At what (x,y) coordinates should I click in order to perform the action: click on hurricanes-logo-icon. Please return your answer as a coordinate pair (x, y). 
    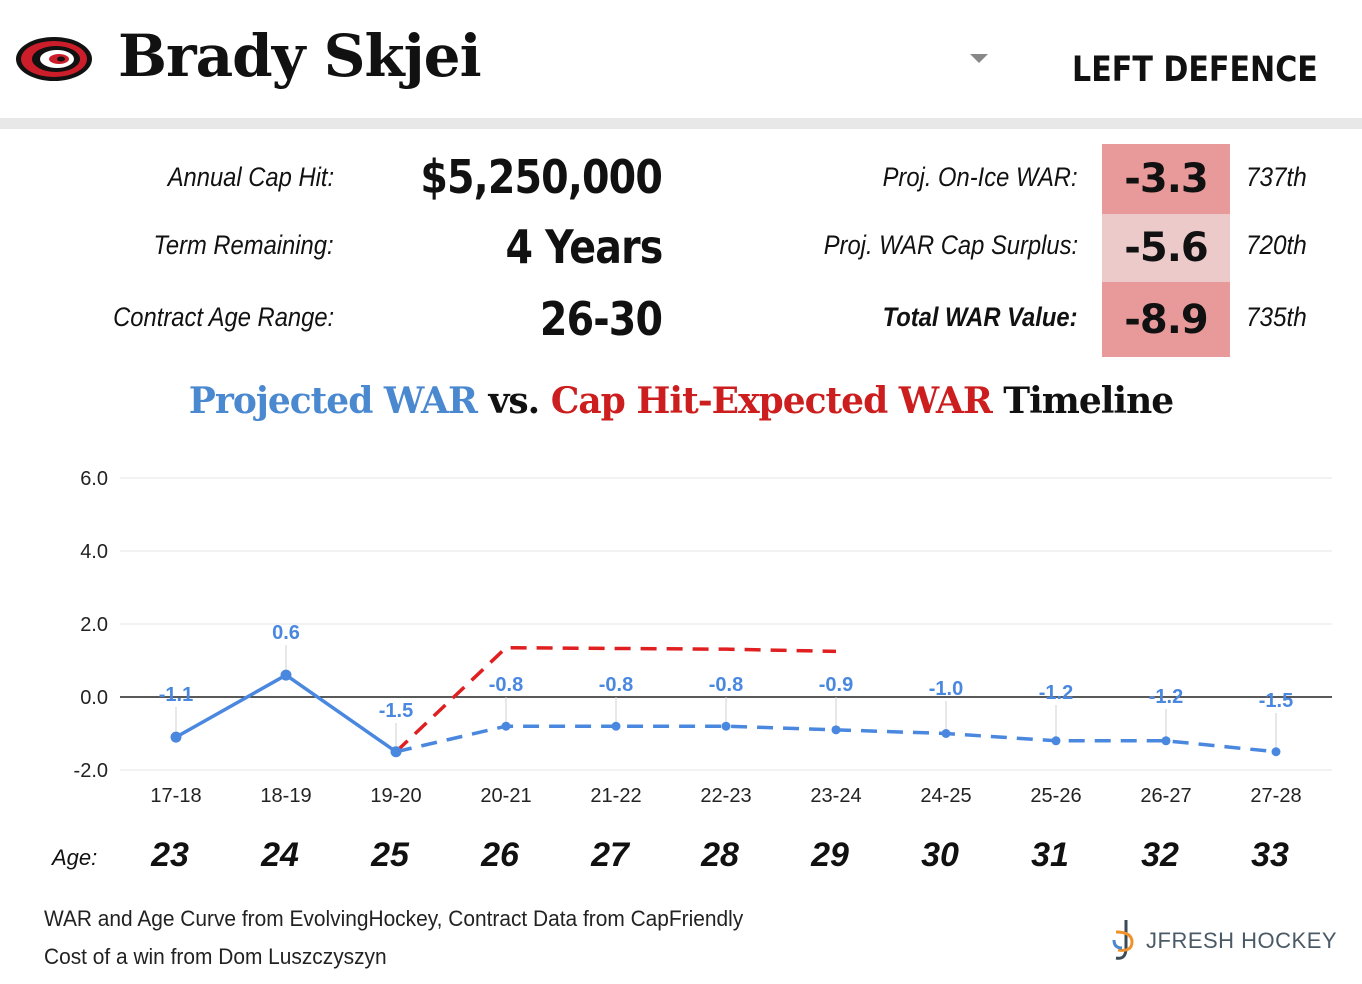
    Looking at the image, I should click on (54, 59).